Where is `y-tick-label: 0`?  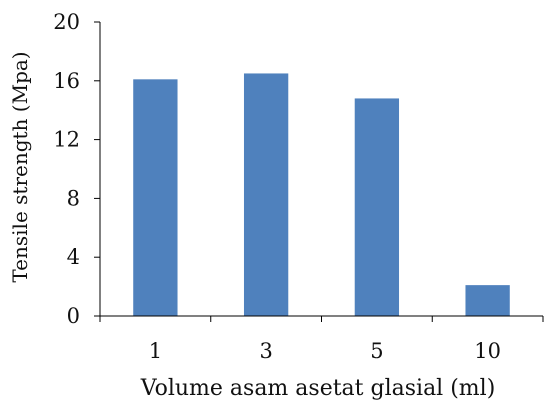 y-tick-label: 0 is located at coordinates (73, 316).